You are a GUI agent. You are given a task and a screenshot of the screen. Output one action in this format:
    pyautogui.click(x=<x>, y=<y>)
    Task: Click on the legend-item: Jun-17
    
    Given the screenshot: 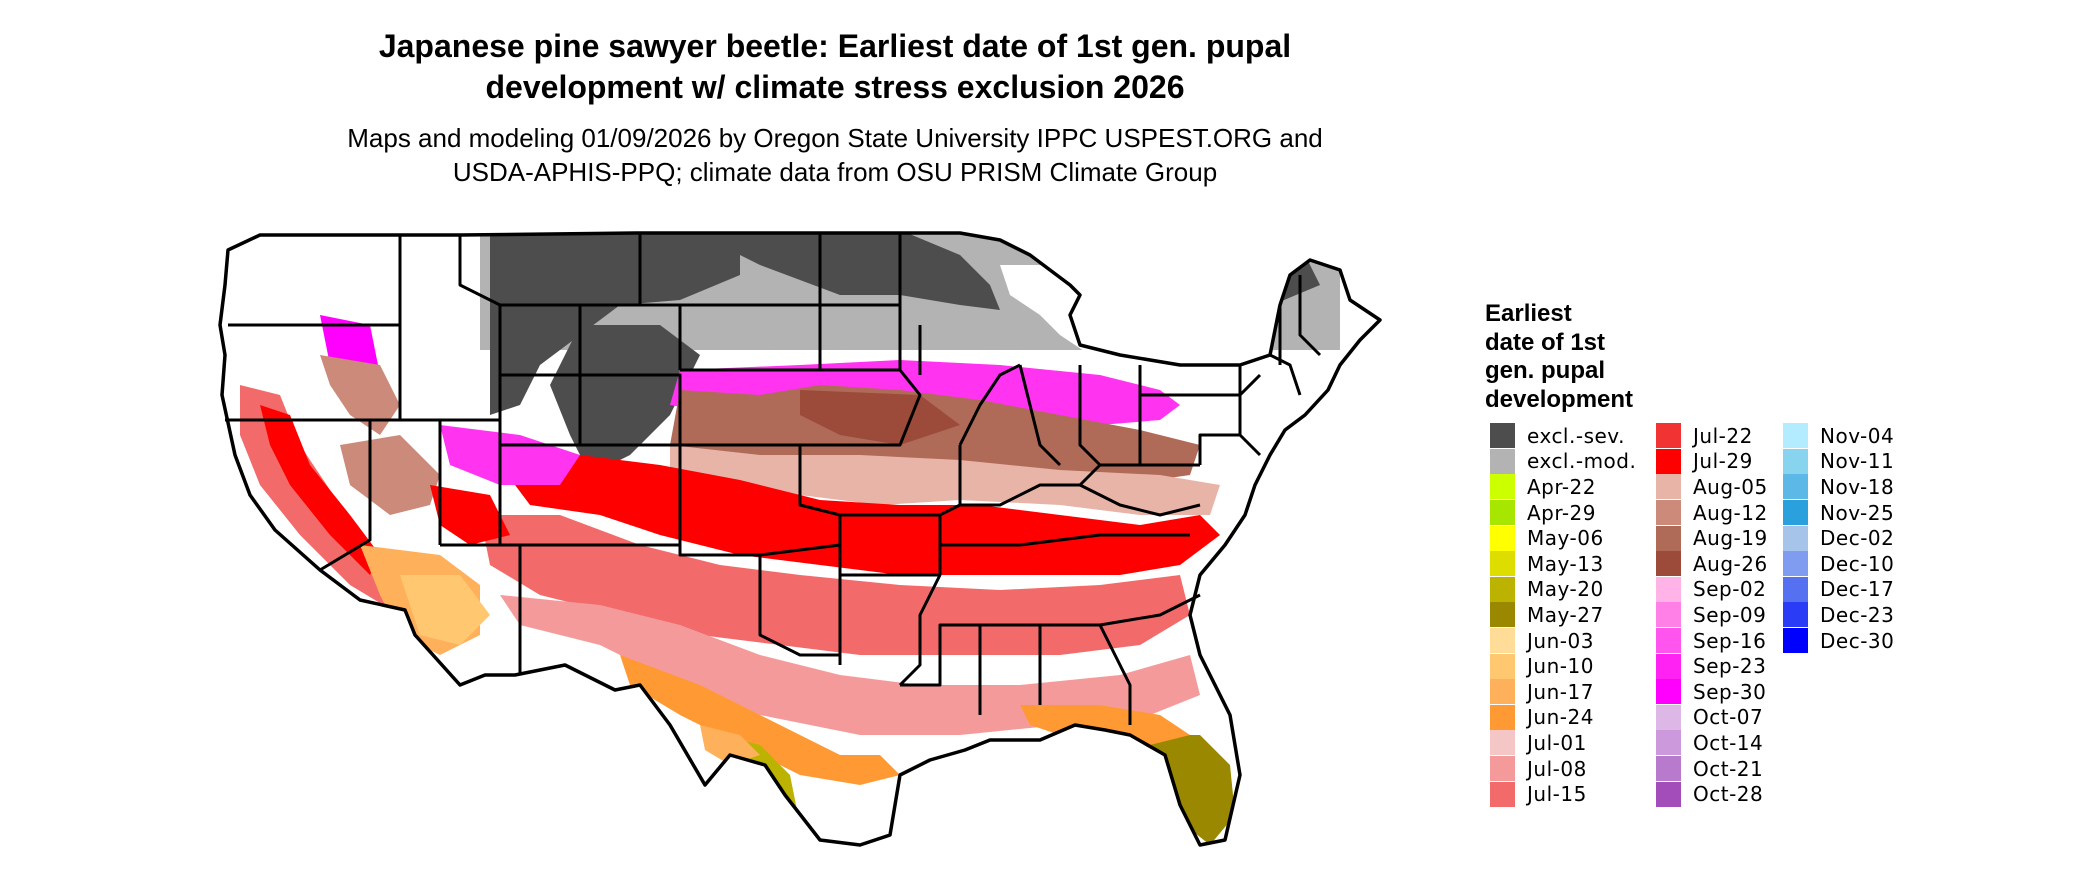 What is the action you would take?
    pyautogui.click(x=1563, y=692)
    